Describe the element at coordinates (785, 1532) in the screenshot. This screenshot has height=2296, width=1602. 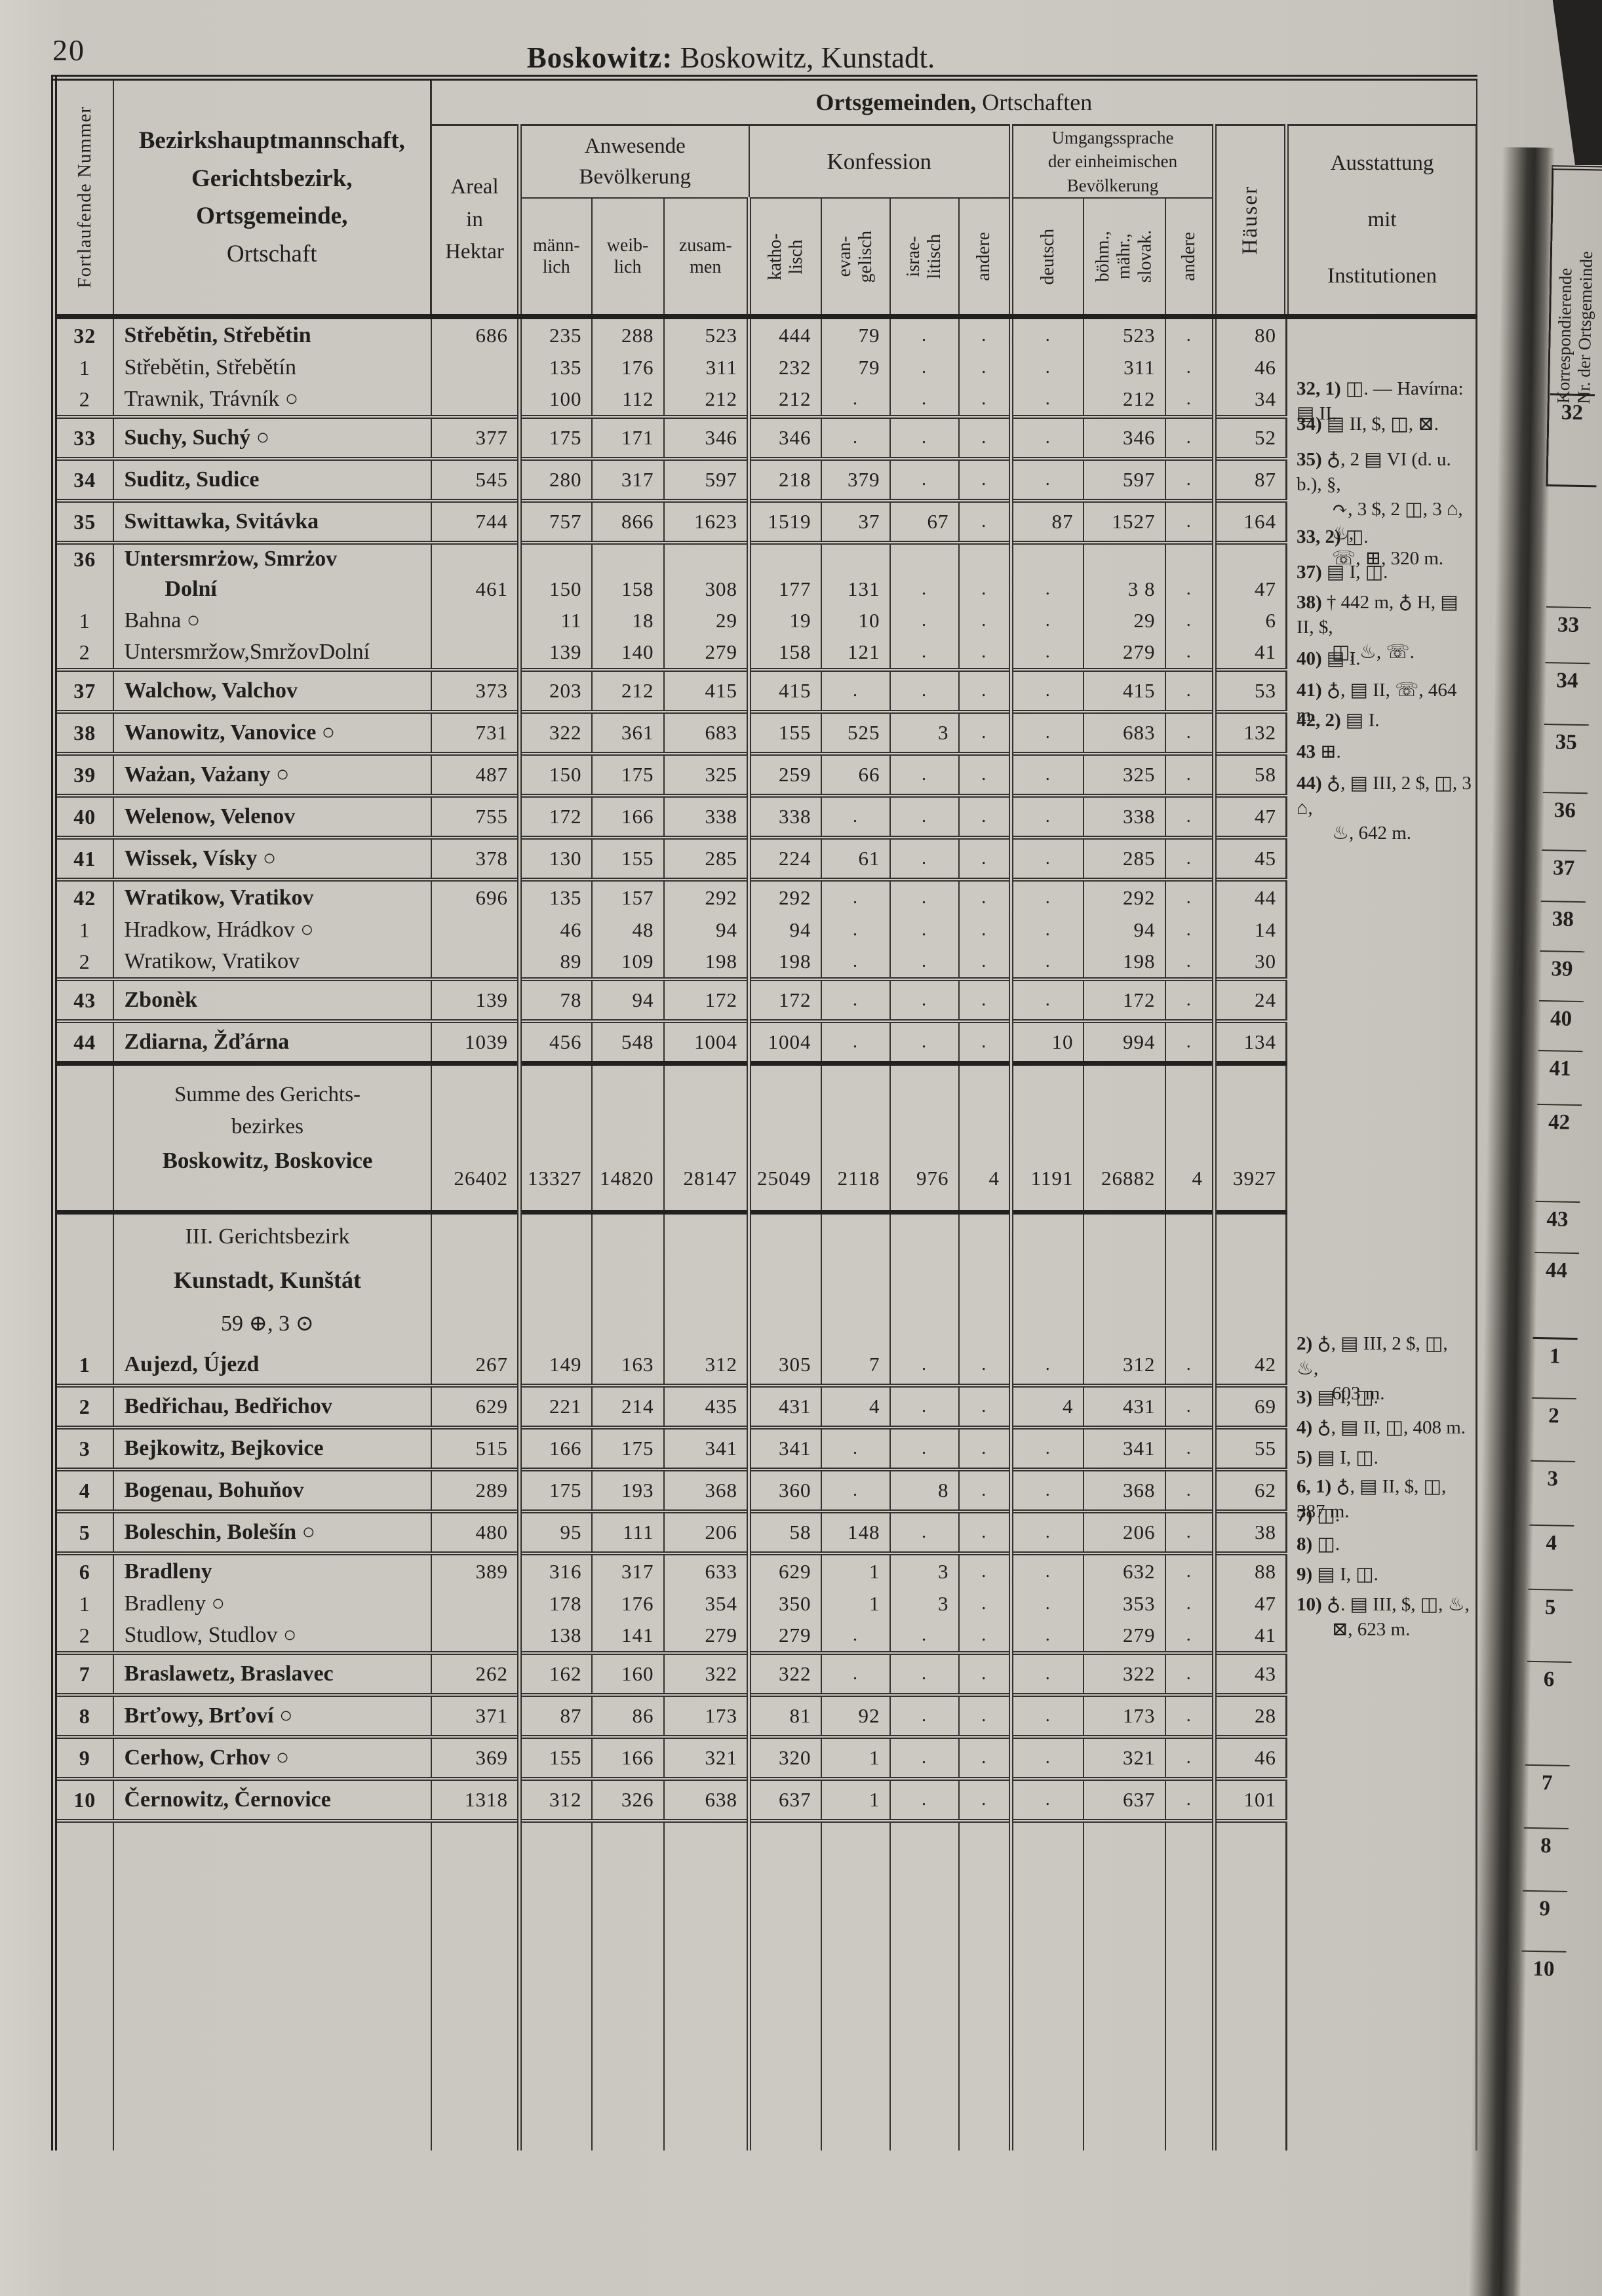
I see `cell-ka: 58` at that location.